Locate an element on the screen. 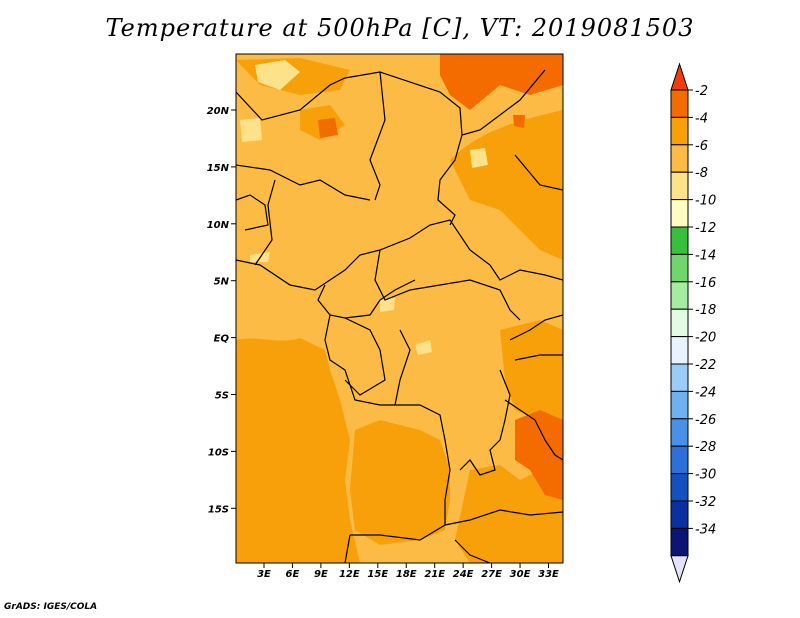 Image resolution: width=800 pixels, height=618 pixels. colorbar-label: -32 is located at coordinates (705, 502).